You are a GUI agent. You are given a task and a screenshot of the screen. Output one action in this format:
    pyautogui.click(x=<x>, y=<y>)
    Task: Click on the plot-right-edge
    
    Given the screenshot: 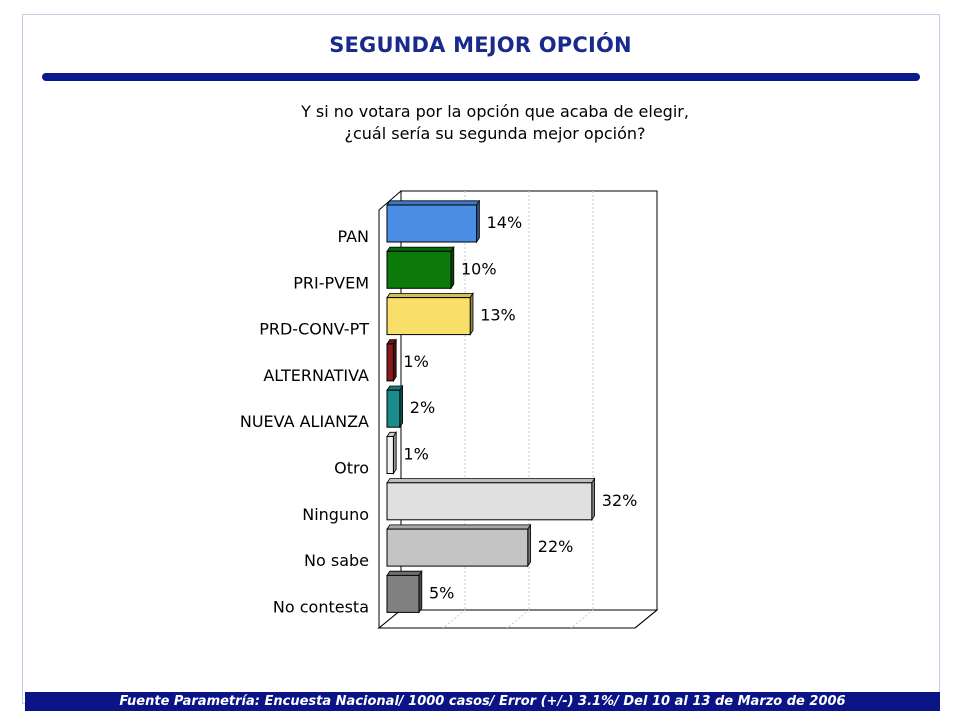 What is the action you would take?
    pyautogui.click(x=646, y=619)
    